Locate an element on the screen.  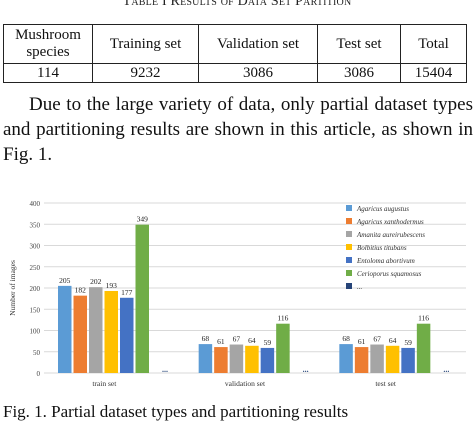
data-label: 177 is located at coordinates (127, 292).